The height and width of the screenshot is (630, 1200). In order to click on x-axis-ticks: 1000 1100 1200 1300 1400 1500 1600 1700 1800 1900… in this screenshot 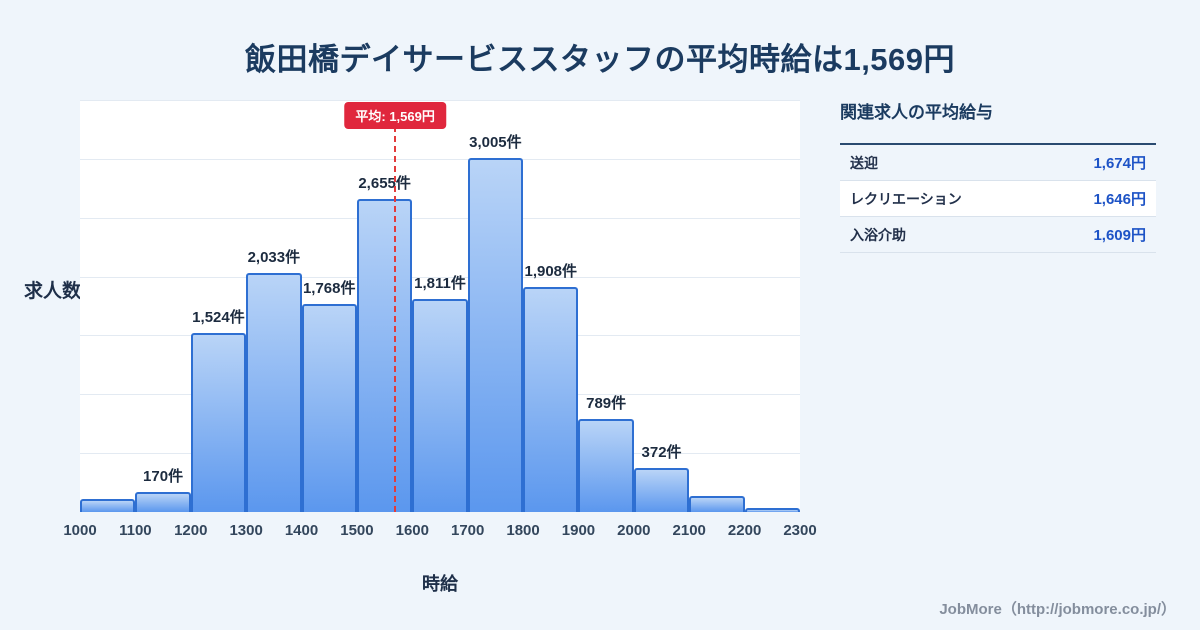, I will do `click(439, 532)`.